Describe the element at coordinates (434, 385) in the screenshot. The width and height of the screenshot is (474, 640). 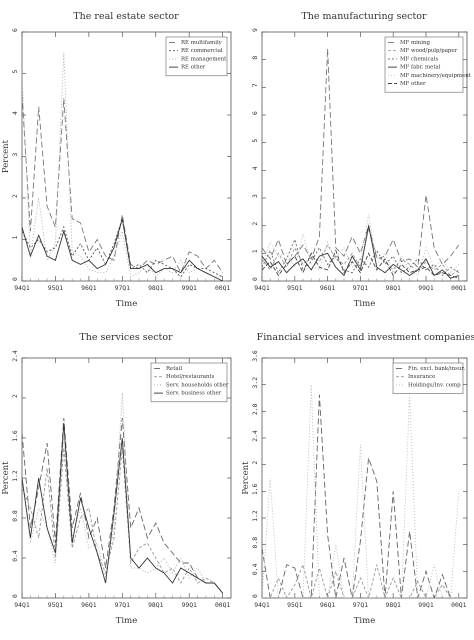
I see `legend-entry: Holdings/Inv. comp` at that location.